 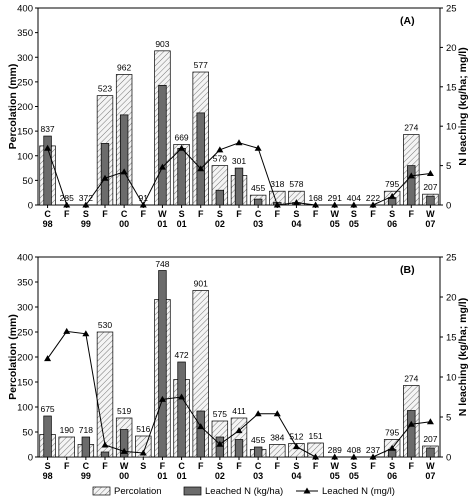 I want to click on legend-label-leached-kg: Leached N (kg/ha), so click(x=244, y=491).